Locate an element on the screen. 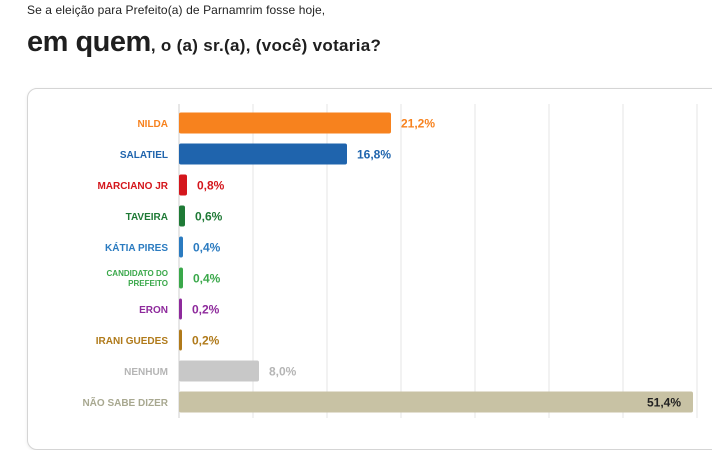  category-label: NILDA is located at coordinates (152, 124).